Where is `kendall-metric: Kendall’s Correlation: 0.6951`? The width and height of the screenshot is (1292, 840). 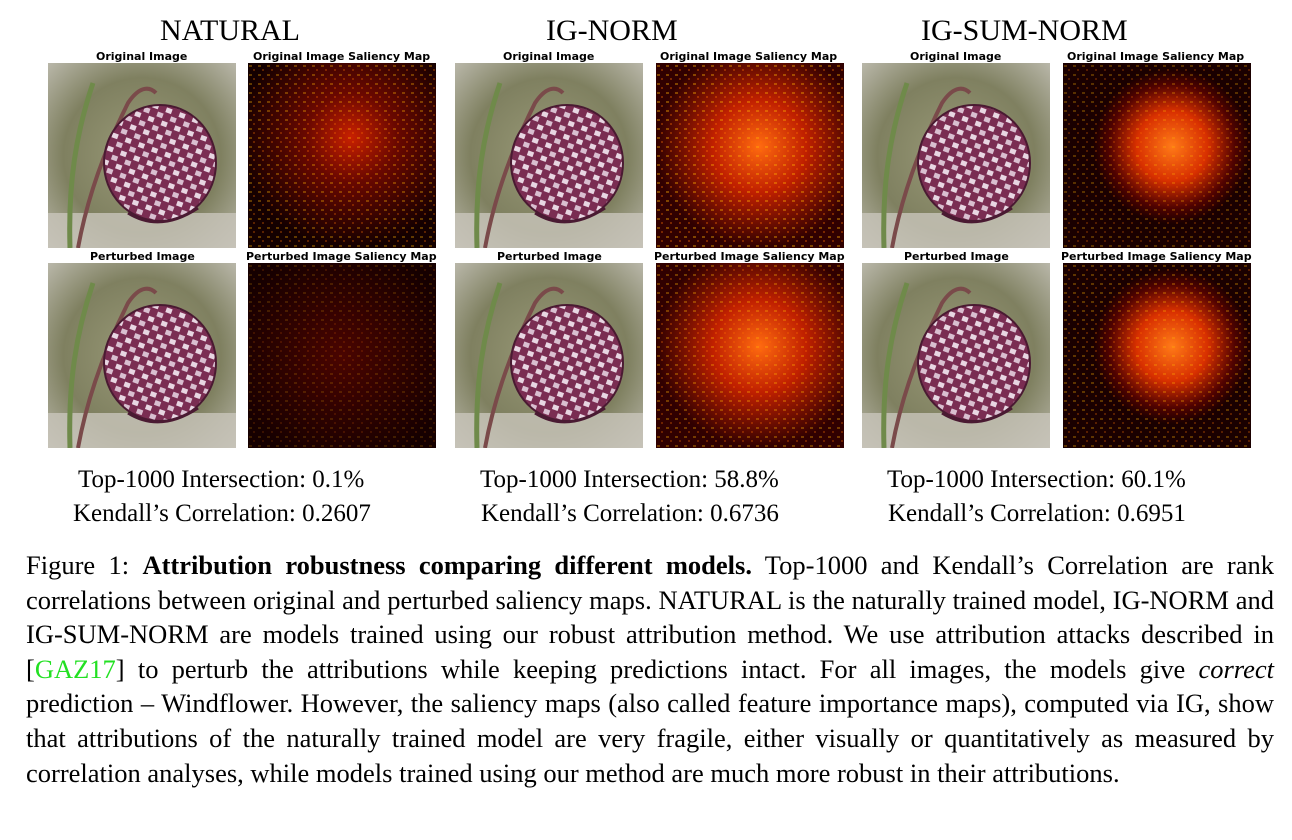 kendall-metric: Kendall’s Correlation: 0.6951 is located at coordinates (1037, 513).